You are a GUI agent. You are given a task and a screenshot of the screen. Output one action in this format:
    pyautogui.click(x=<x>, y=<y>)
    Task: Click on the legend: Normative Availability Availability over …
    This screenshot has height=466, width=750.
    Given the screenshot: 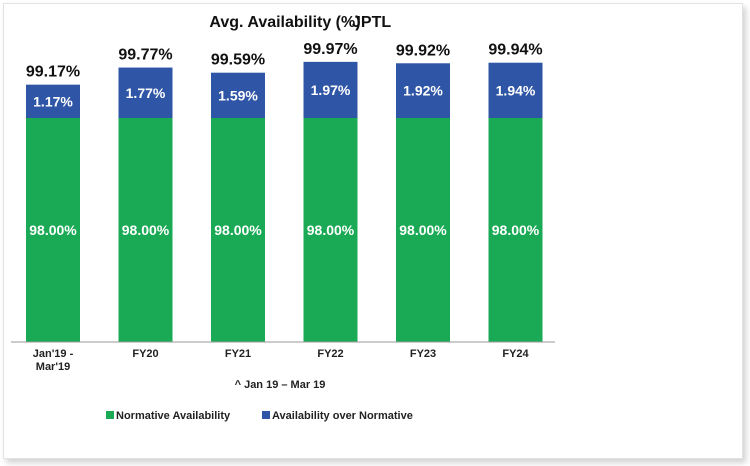 What is the action you would take?
    pyautogui.click(x=259, y=416)
    